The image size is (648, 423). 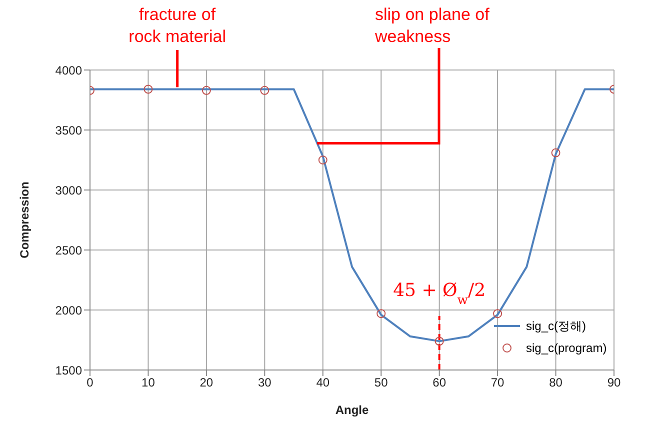 What do you see at coordinates (24, 220) in the screenshot?
I see `y-axis-title: Compression` at bounding box center [24, 220].